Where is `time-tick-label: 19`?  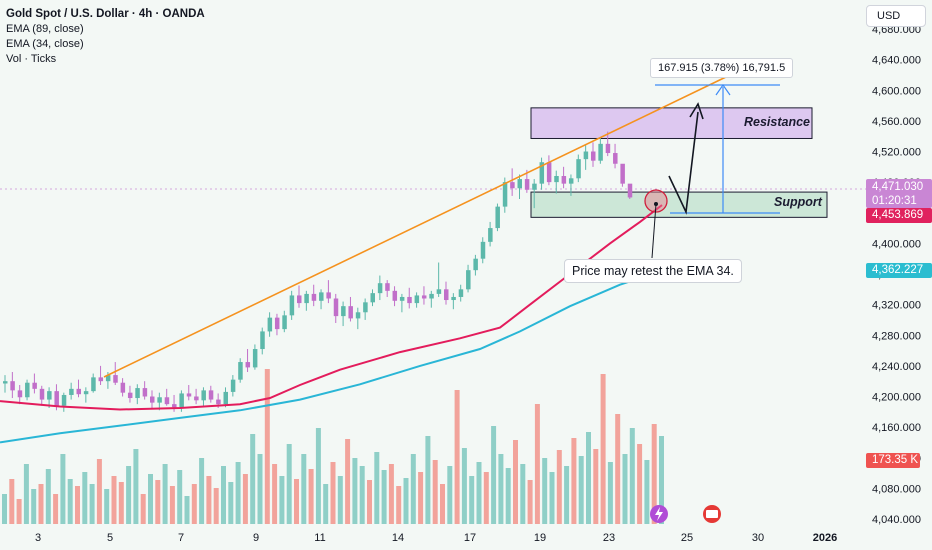
time-tick-label: 19 is located at coordinates (540, 538).